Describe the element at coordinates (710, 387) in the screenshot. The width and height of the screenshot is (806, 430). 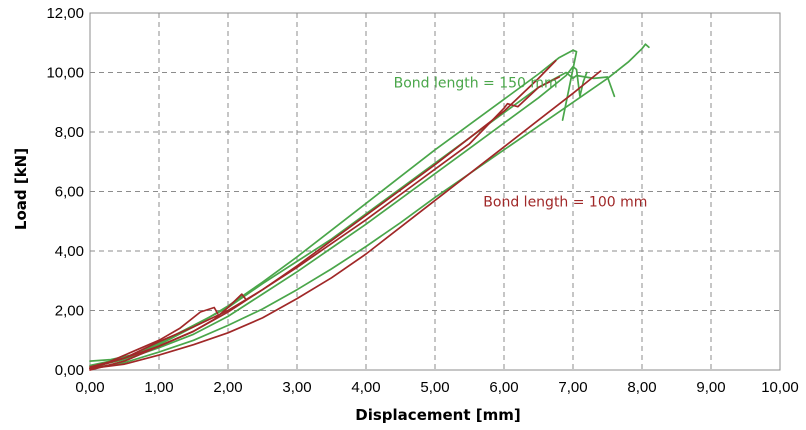
I see `x-tick-label: 9,00` at that location.